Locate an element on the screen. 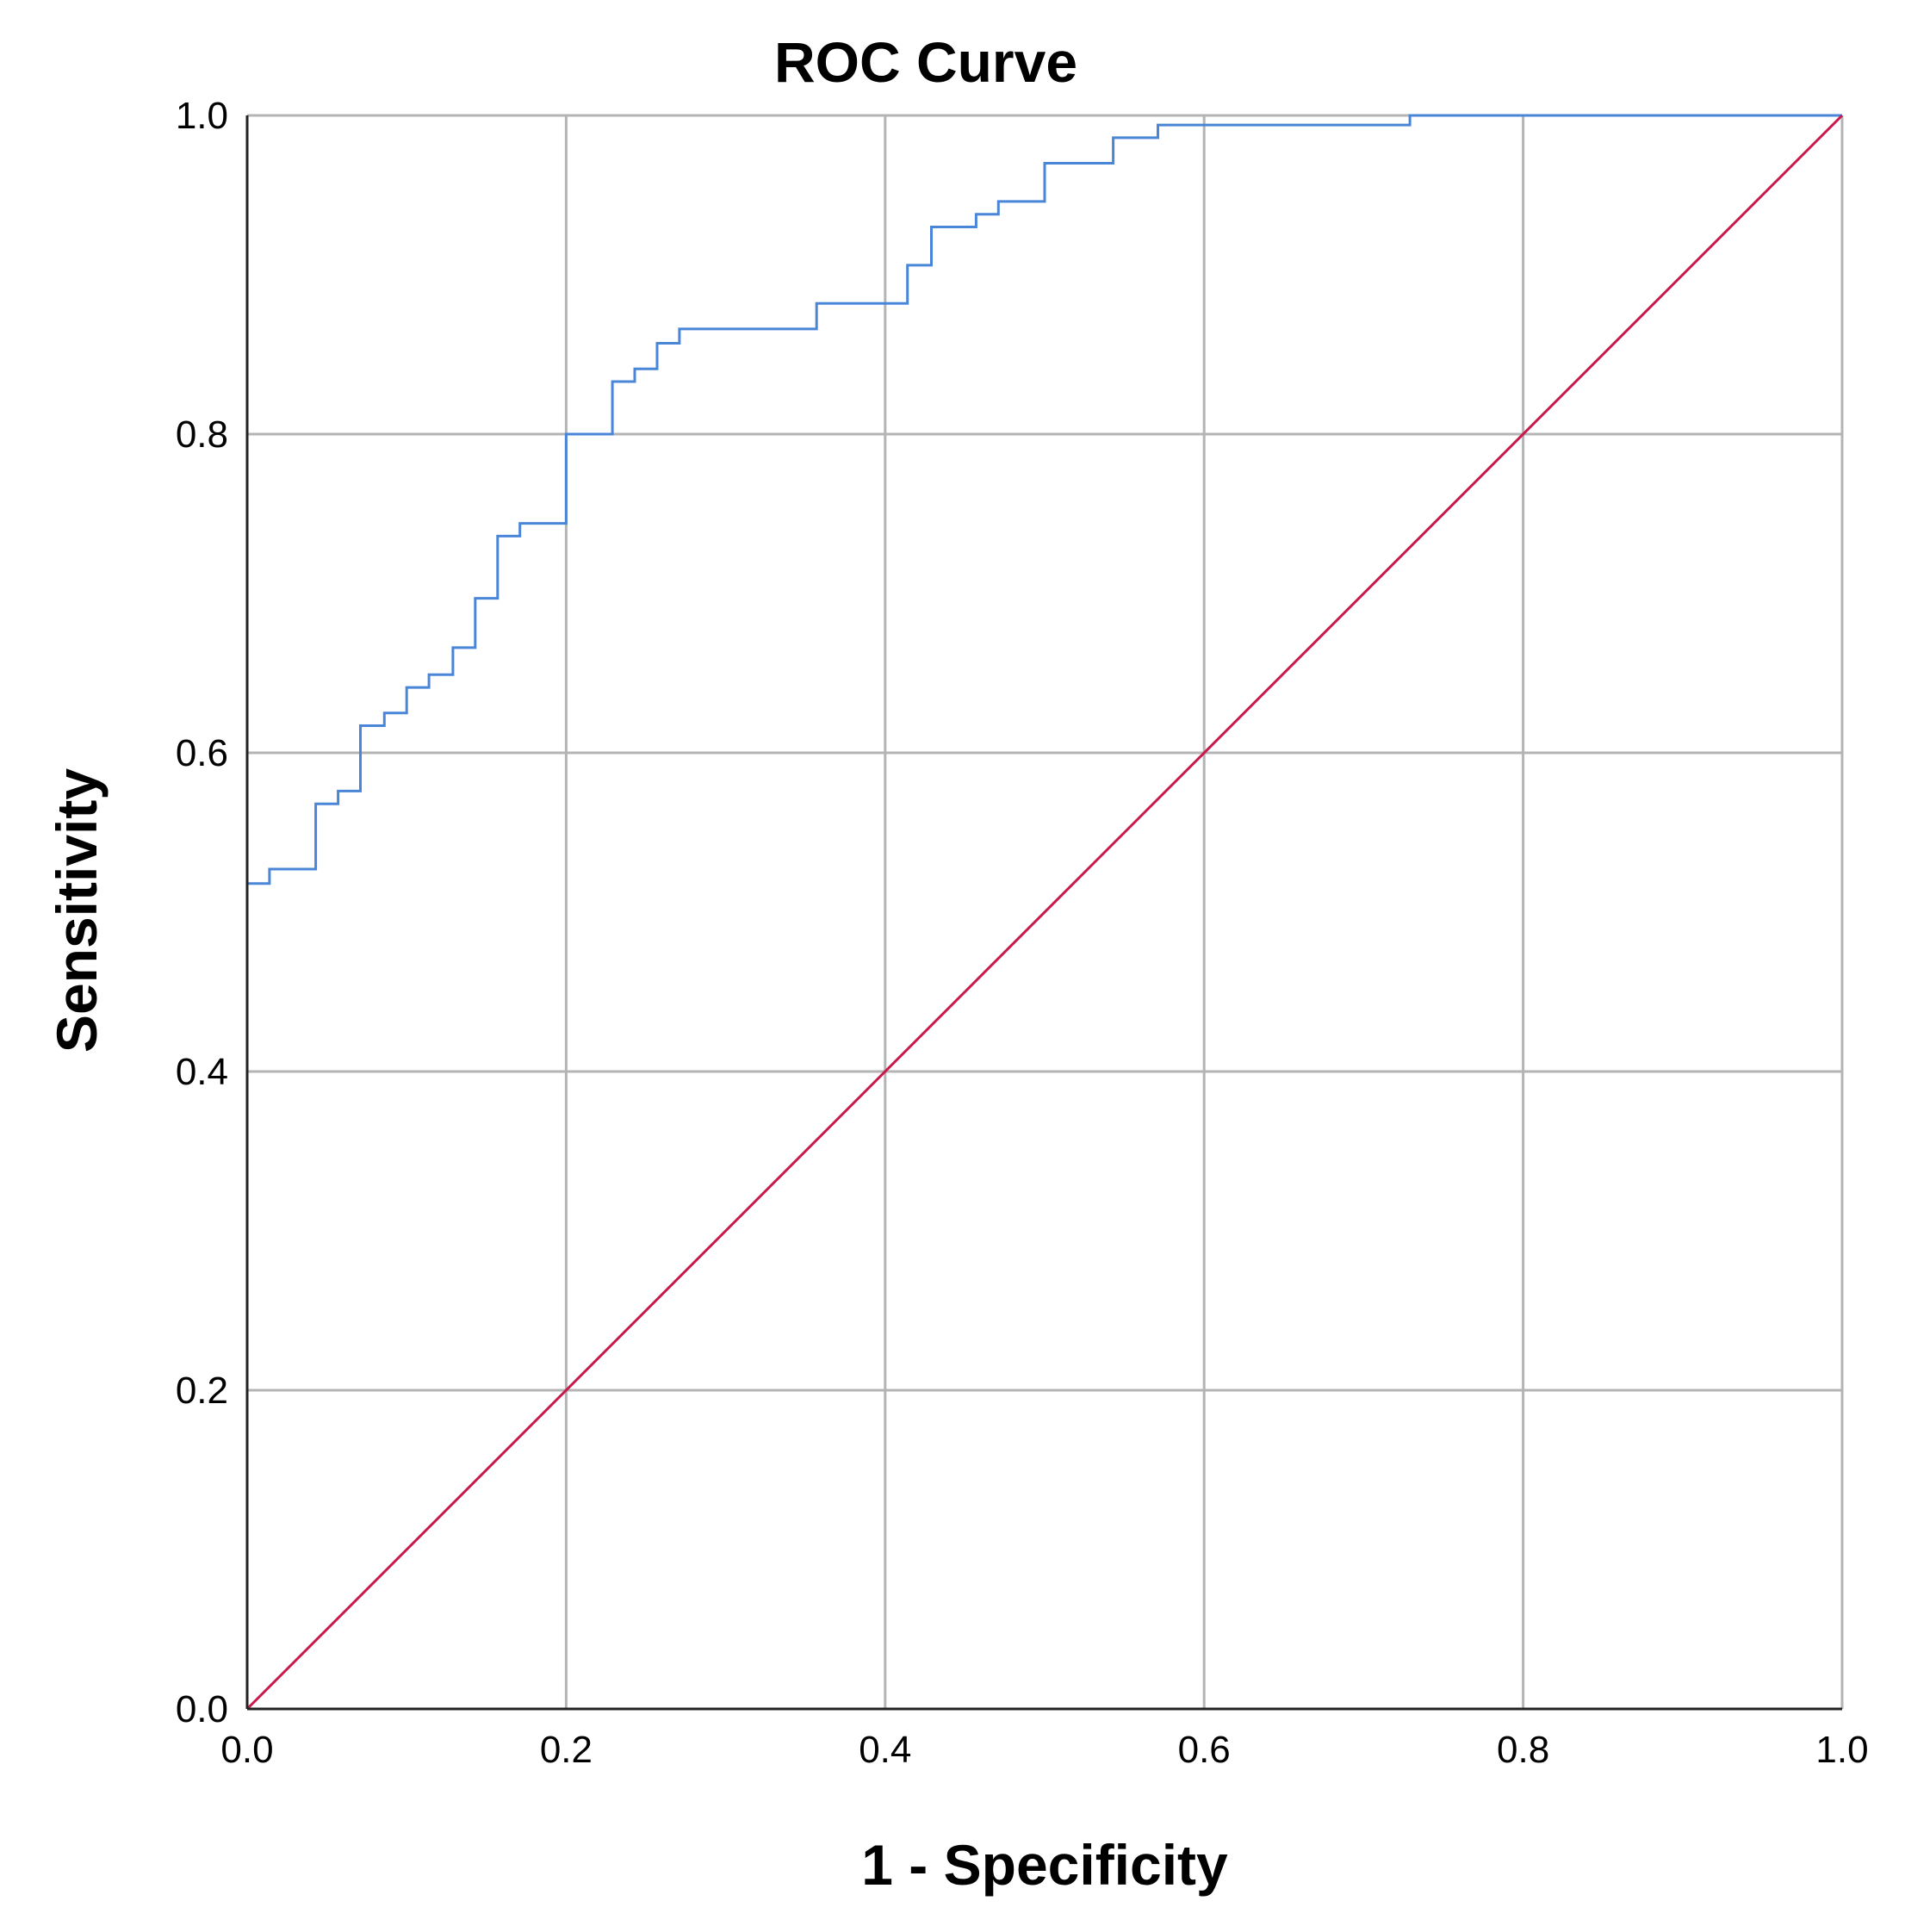  x-tick-label: 0.0 is located at coordinates (246, 1750).